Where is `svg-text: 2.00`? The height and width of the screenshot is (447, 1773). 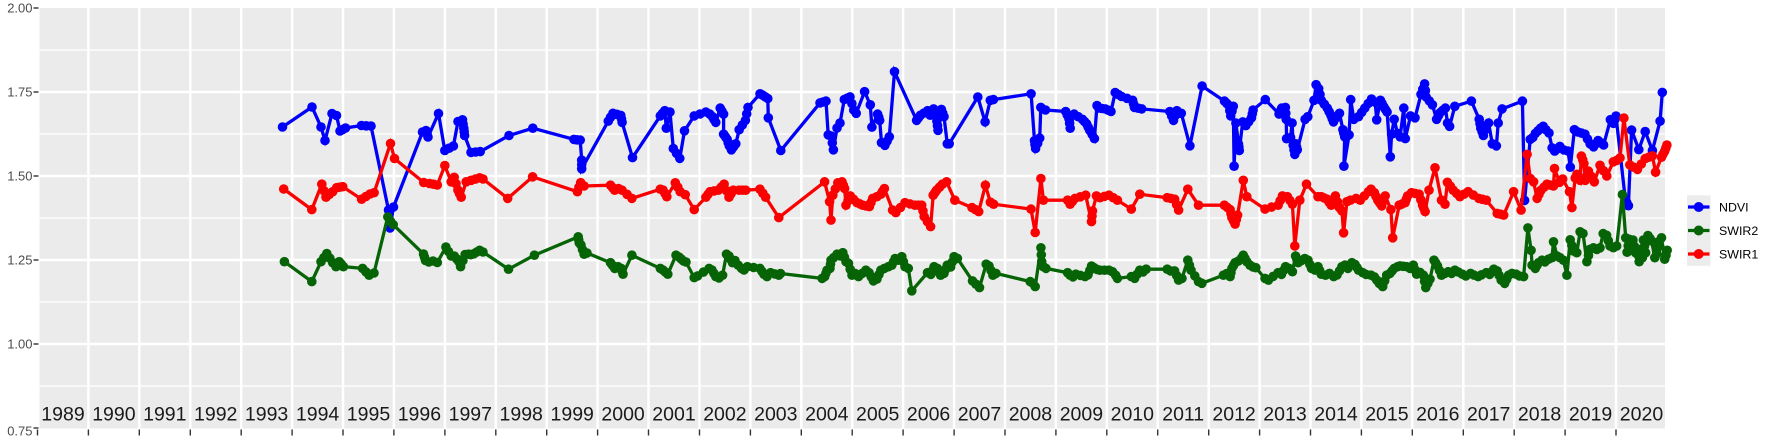
svg-text: 2.00 is located at coordinates (19, 8).